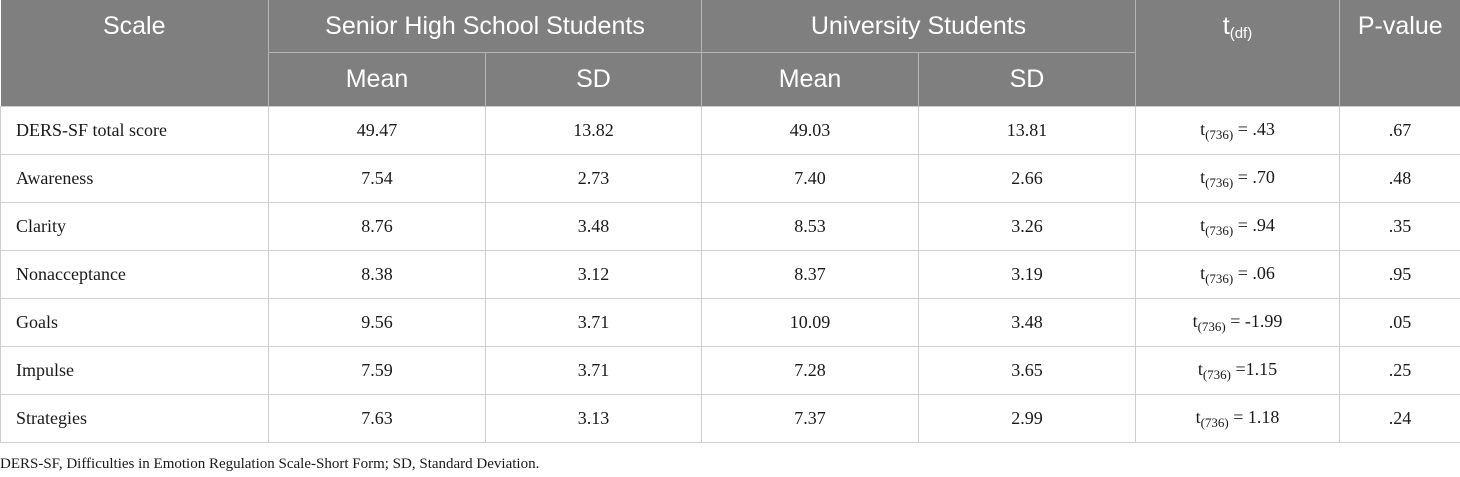 The image size is (1460, 477). What do you see at coordinates (1254, 272) in the screenshot?
I see `t-value: = .06` at bounding box center [1254, 272].